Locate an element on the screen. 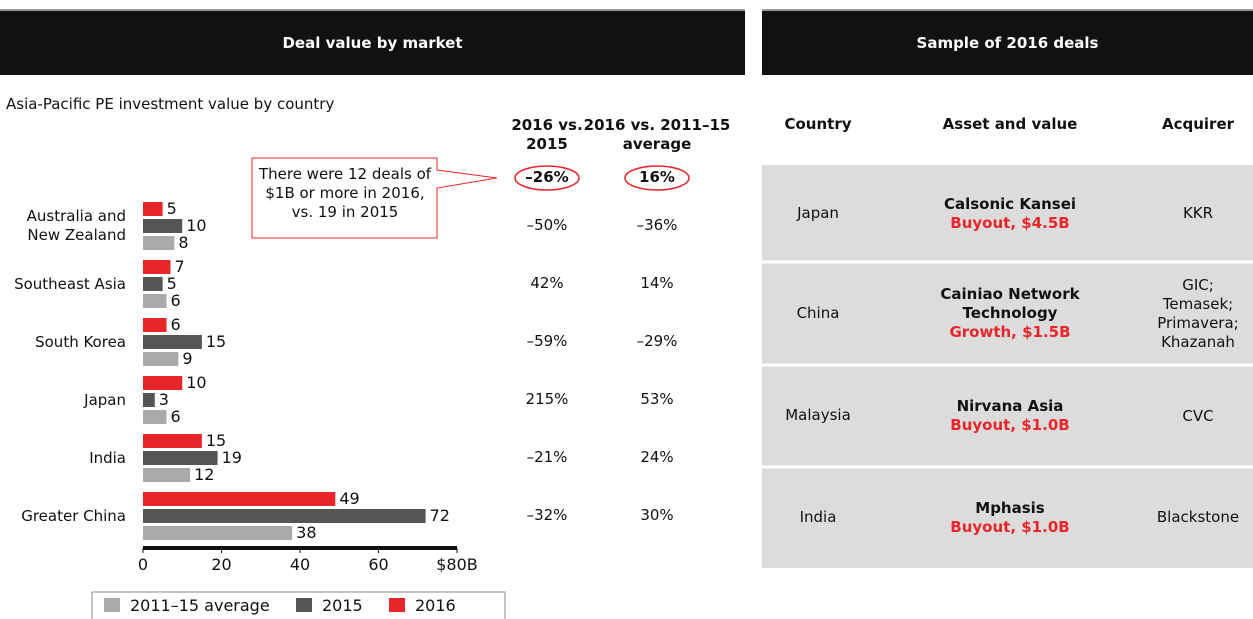  comparison-value: –50% is located at coordinates (547, 225).